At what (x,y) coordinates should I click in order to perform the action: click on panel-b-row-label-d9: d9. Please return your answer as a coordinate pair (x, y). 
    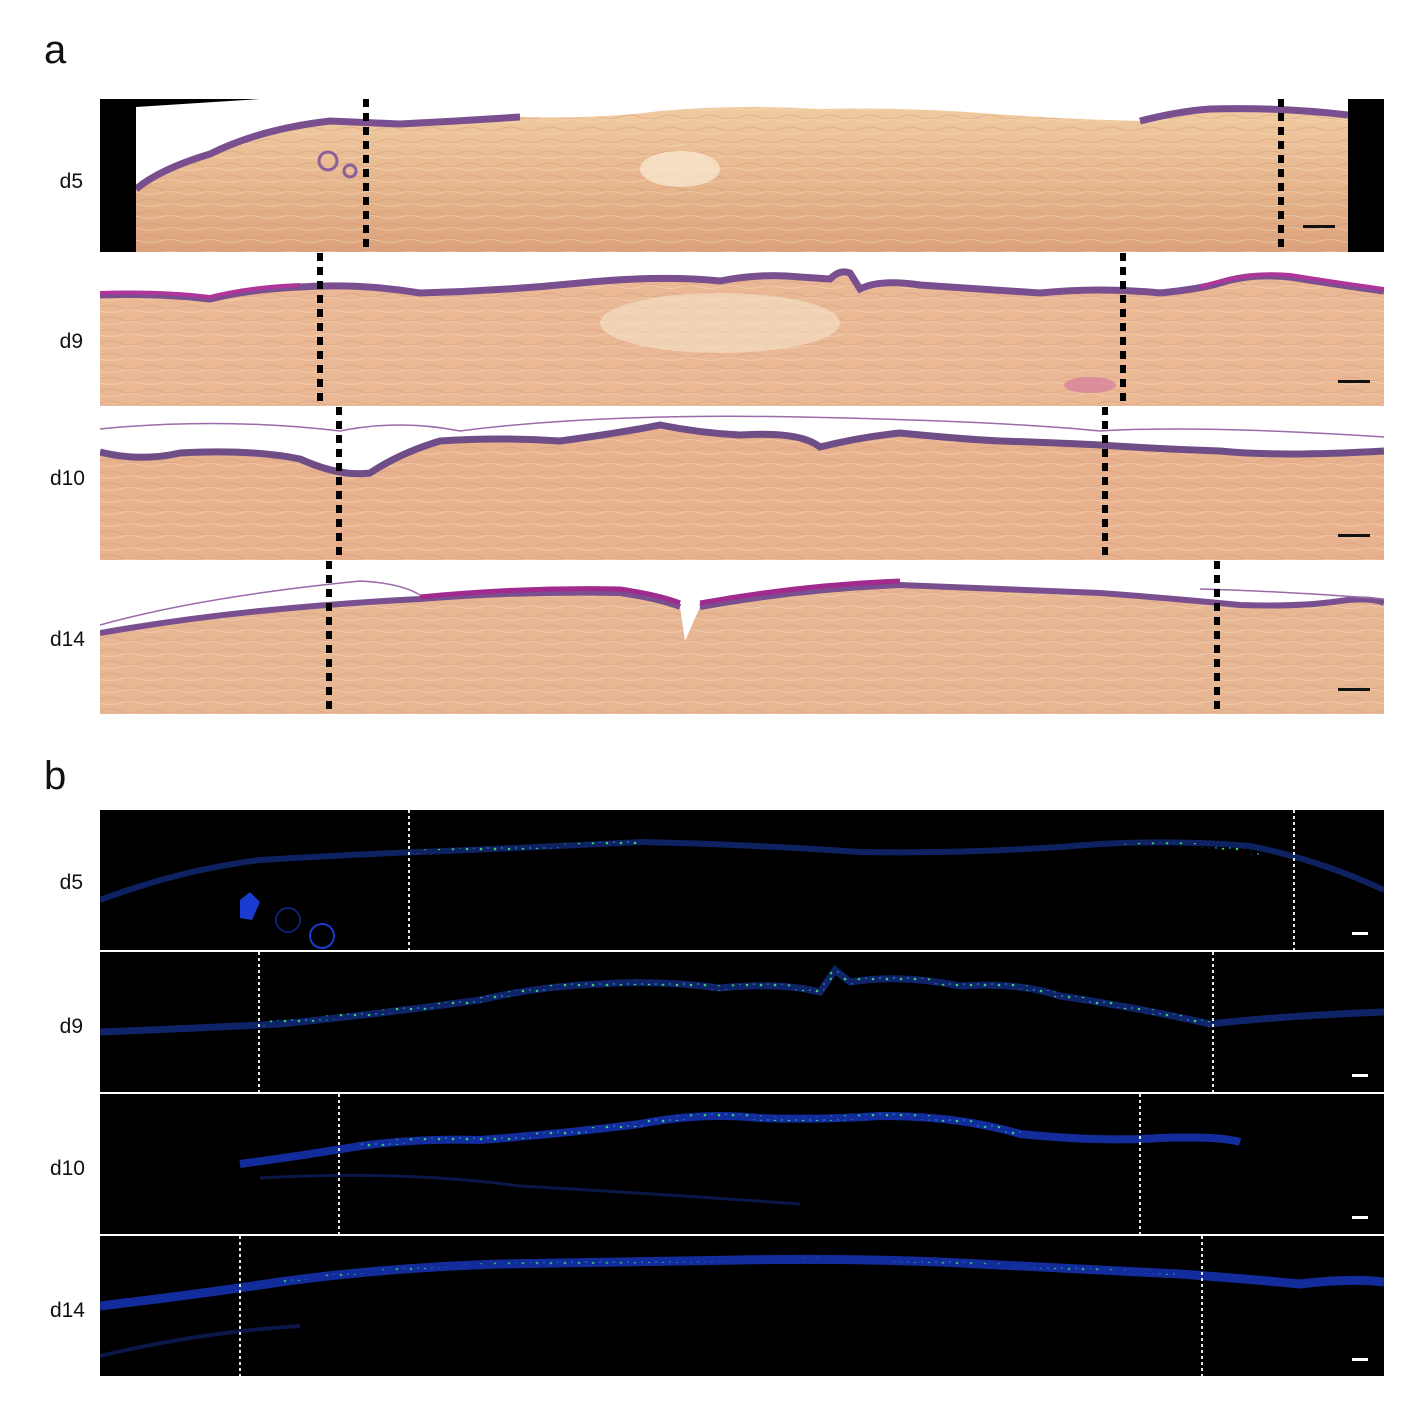
    Looking at the image, I should click on (71, 1026).